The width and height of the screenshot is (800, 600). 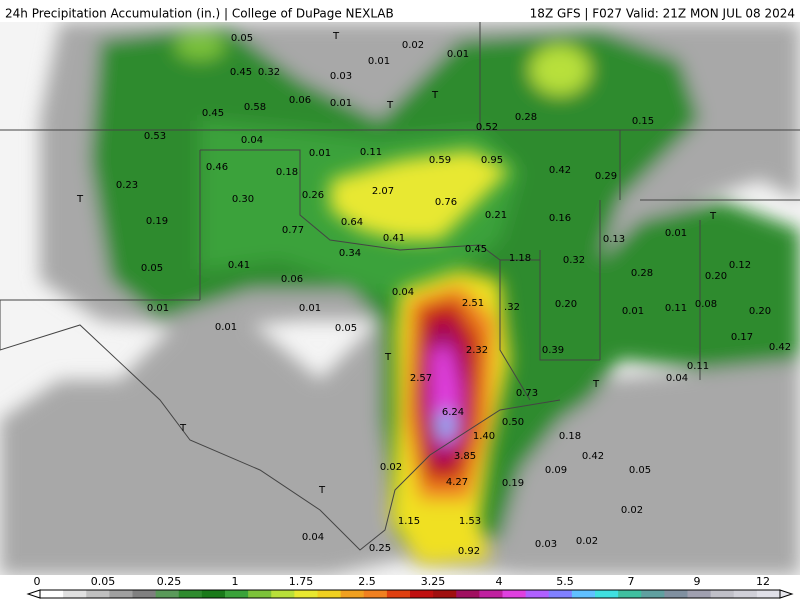 What do you see at coordinates (239, 265) in the screenshot?
I see `point-label: 0.41` at bounding box center [239, 265].